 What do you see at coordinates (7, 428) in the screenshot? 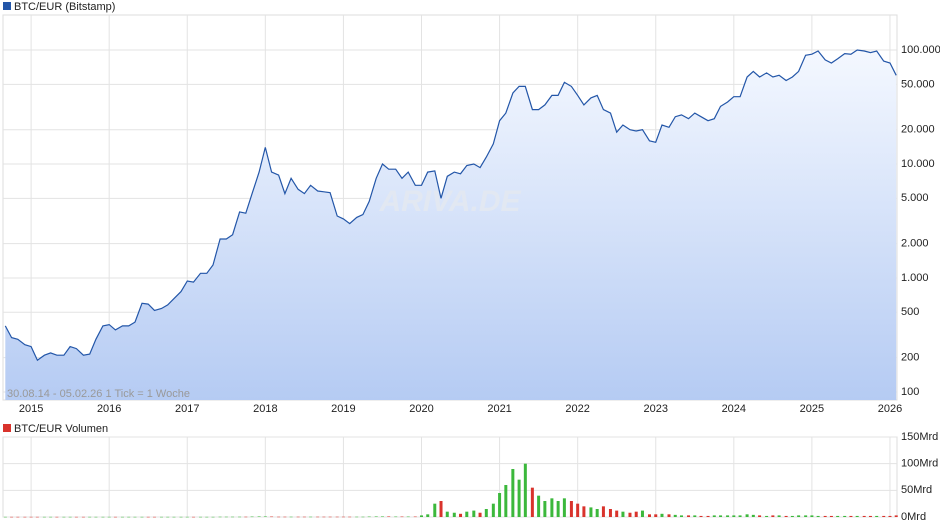
I see `volume-legend-swatch` at bounding box center [7, 428].